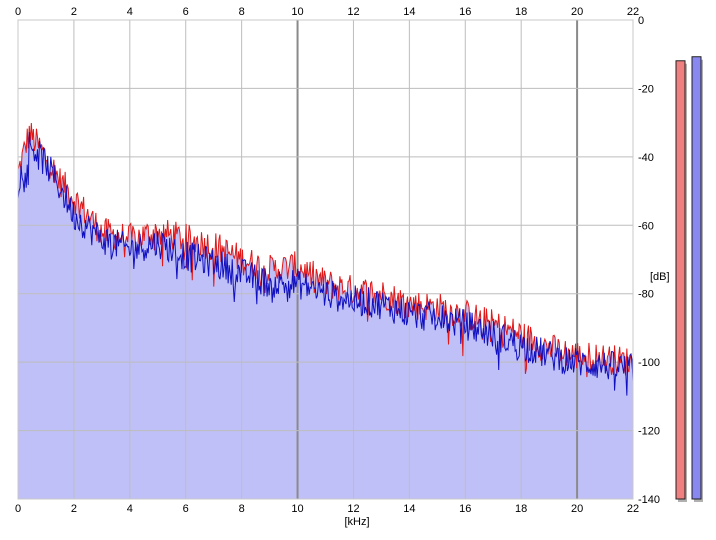 Image resolution: width=716 pixels, height=540 pixels. What do you see at coordinates (577, 12) in the screenshot?
I see `x-tick-label-top: 20` at bounding box center [577, 12].